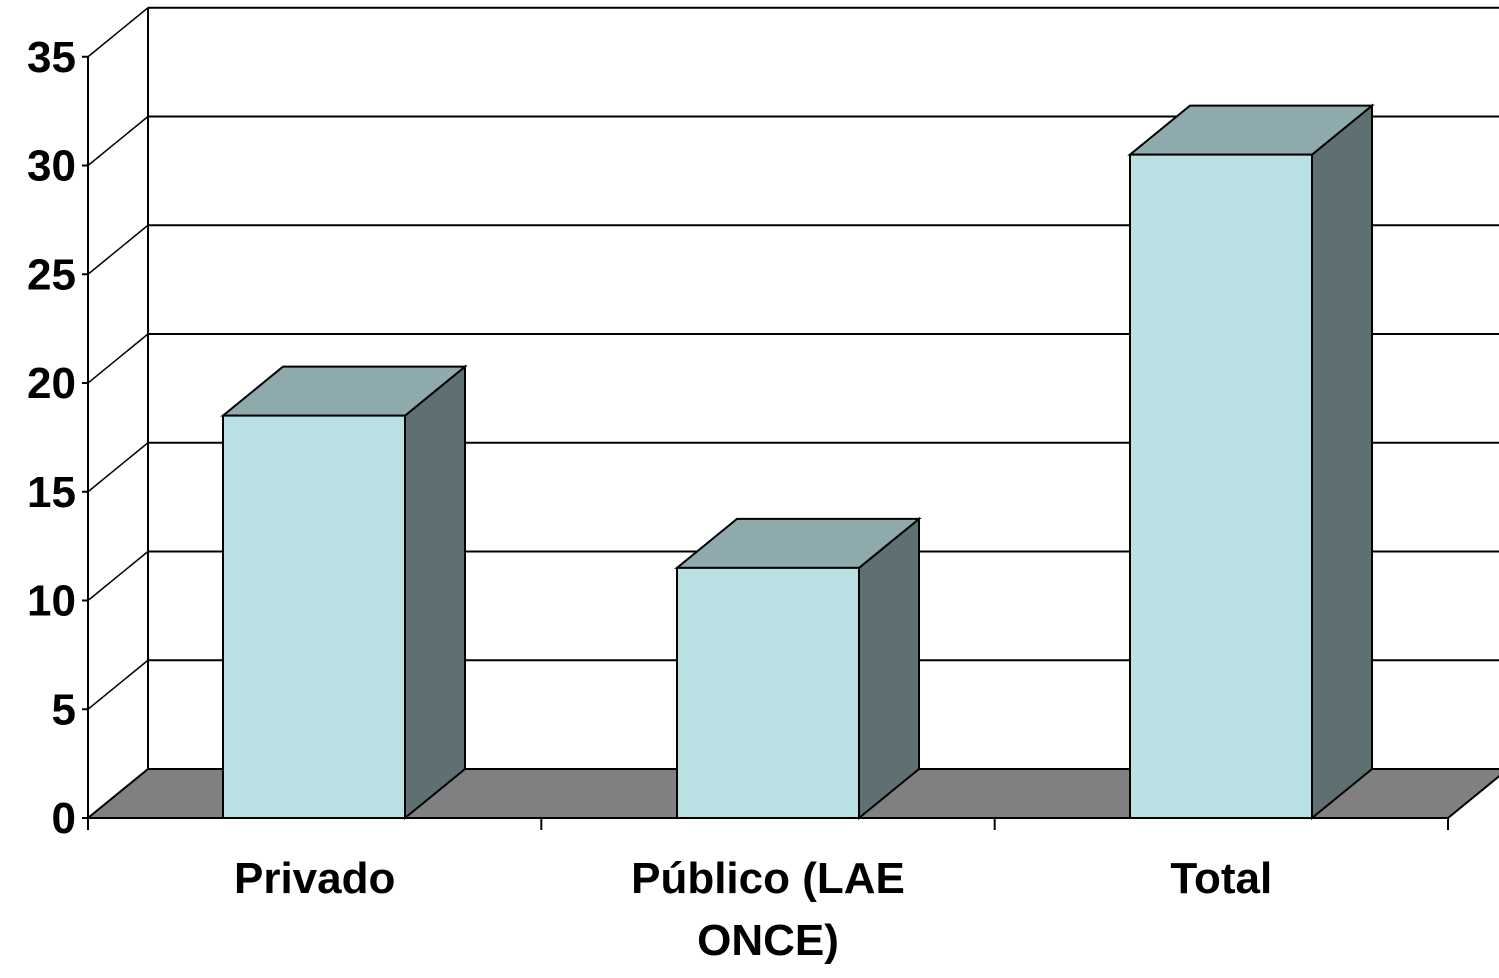  I want to click on y-tick-label: 5, so click(64, 709).